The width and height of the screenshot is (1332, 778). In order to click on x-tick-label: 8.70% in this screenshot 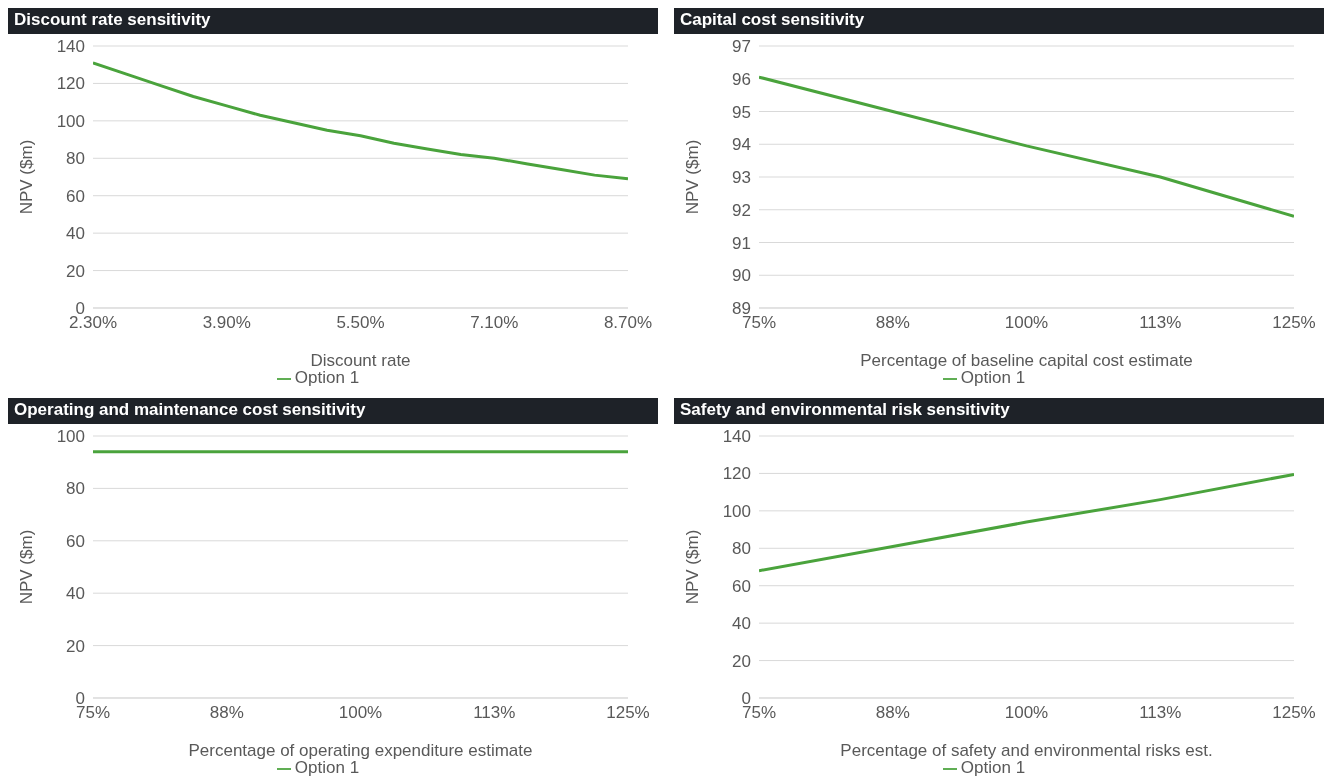, I will do `click(628, 323)`.